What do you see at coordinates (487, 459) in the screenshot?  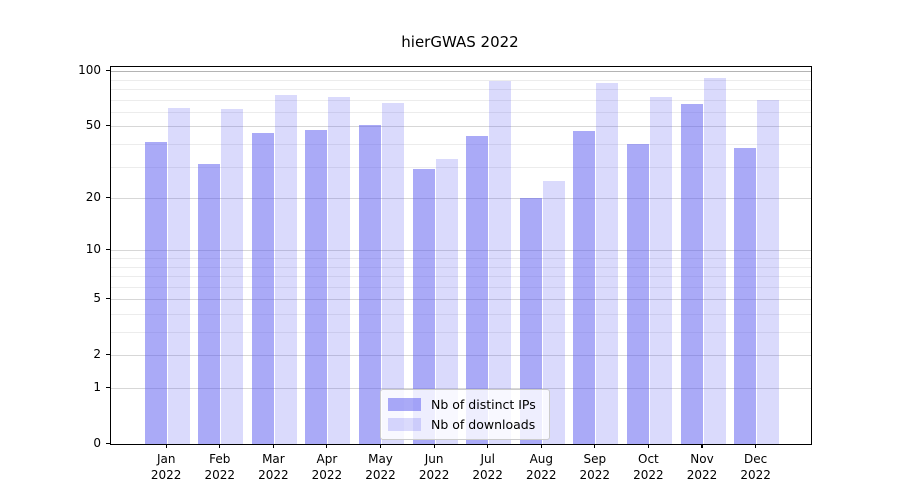 I see `x-tick-label-month: Jul` at bounding box center [487, 459].